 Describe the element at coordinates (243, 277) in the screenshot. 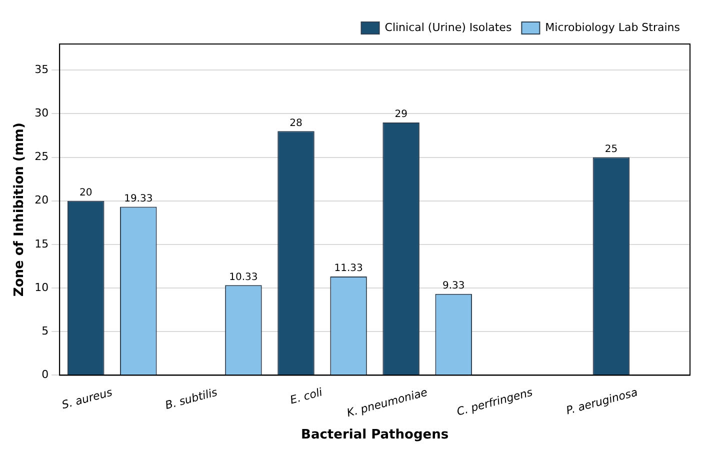

I see `data-label: 10.33` at that location.